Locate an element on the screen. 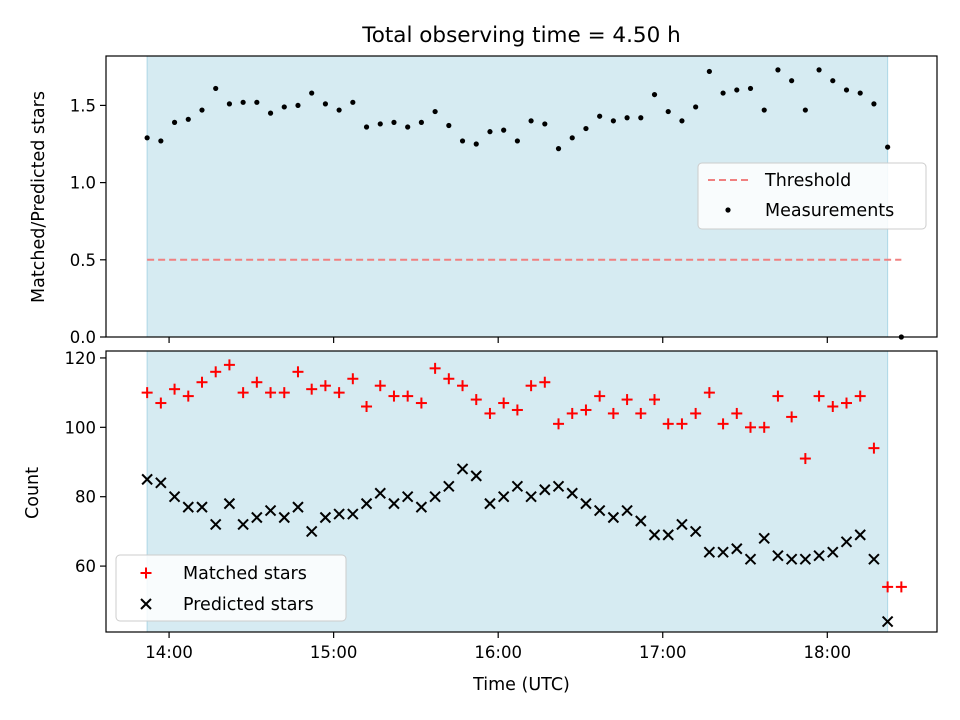  y-tick-label: 120 is located at coordinates (81, 358).